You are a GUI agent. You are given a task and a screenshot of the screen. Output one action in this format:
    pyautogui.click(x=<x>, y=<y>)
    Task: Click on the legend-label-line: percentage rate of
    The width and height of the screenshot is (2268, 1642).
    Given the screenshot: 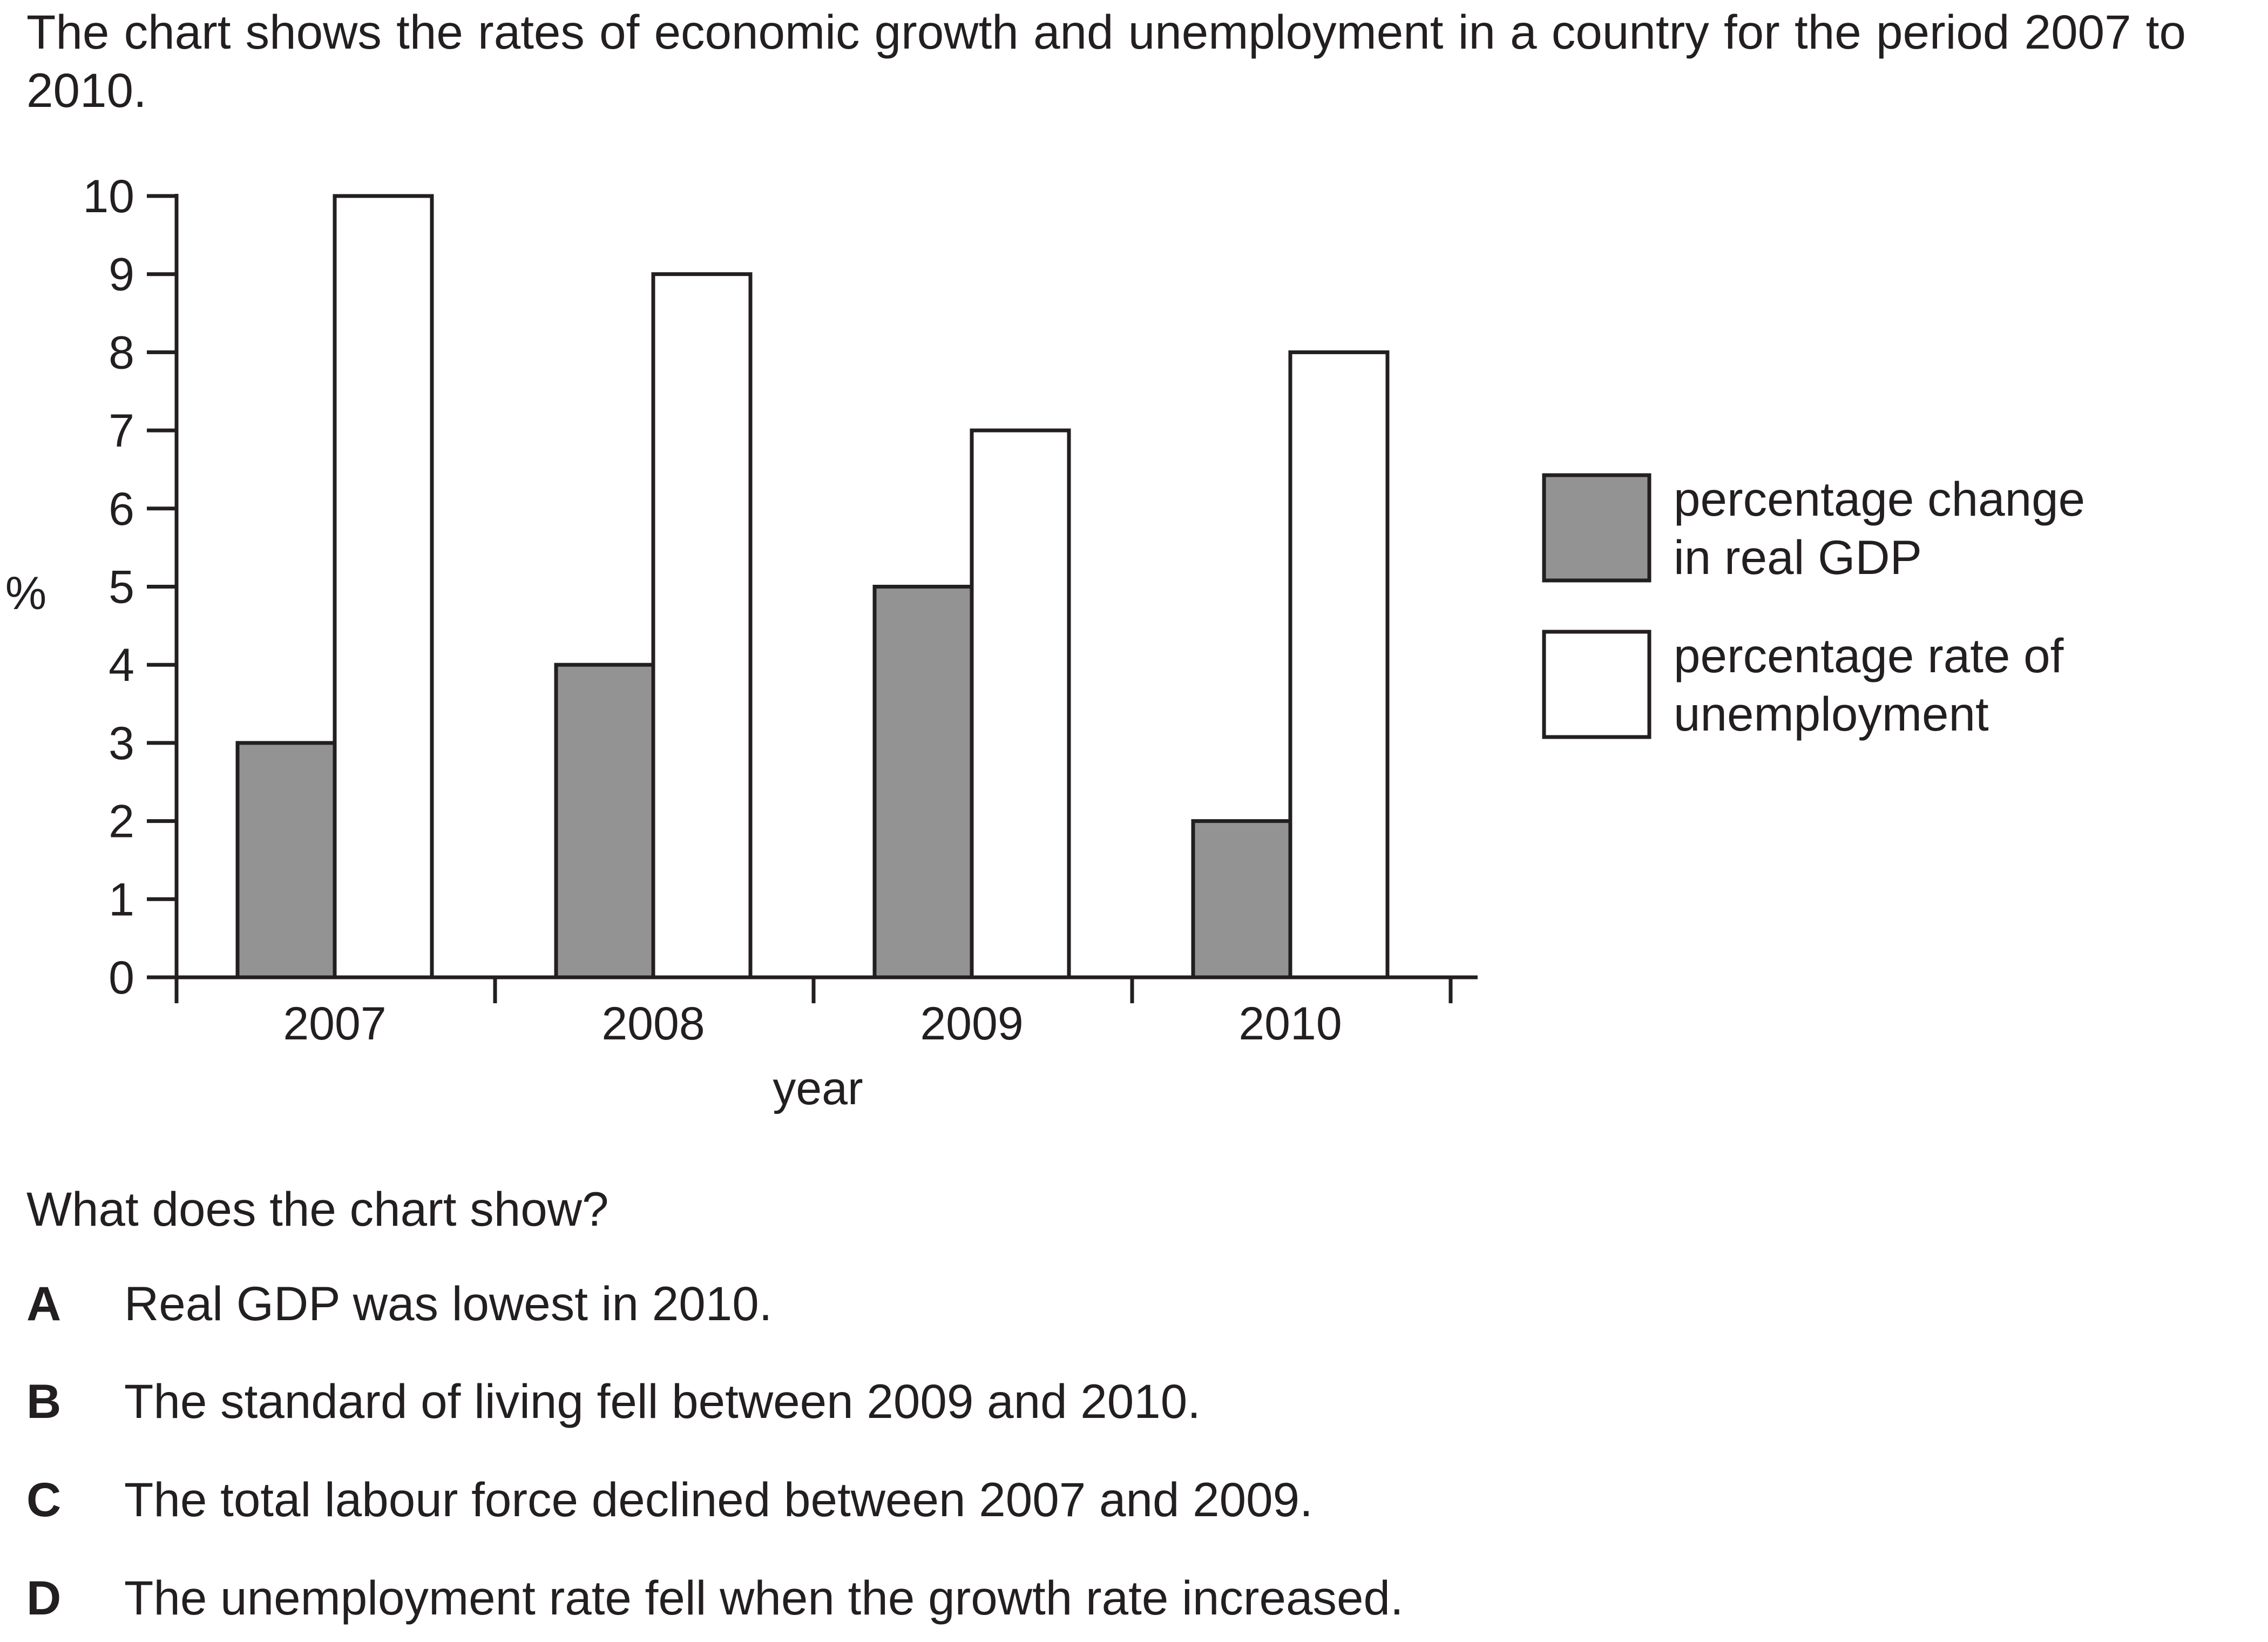 What is the action you would take?
    pyautogui.click(x=1869, y=656)
    